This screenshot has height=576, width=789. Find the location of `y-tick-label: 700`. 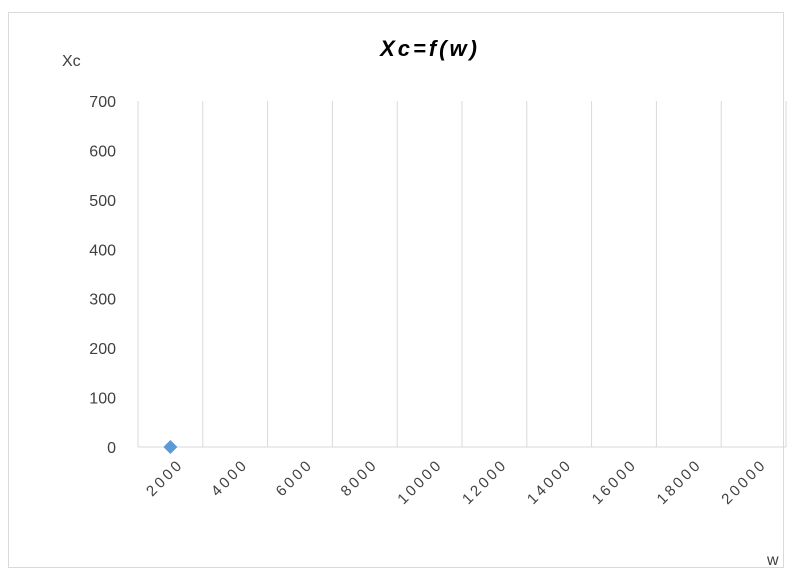

y-tick-label: 700 is located at coordinates (102, 102).